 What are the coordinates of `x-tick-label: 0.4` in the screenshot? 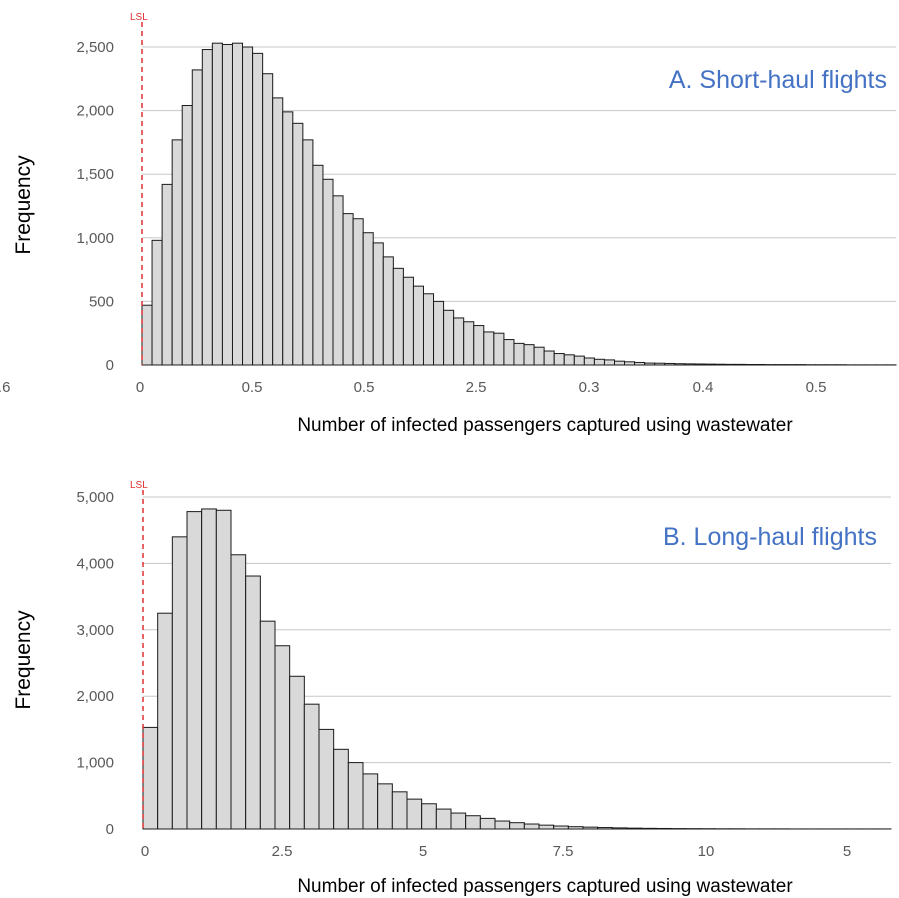 It's located at (703, 387).